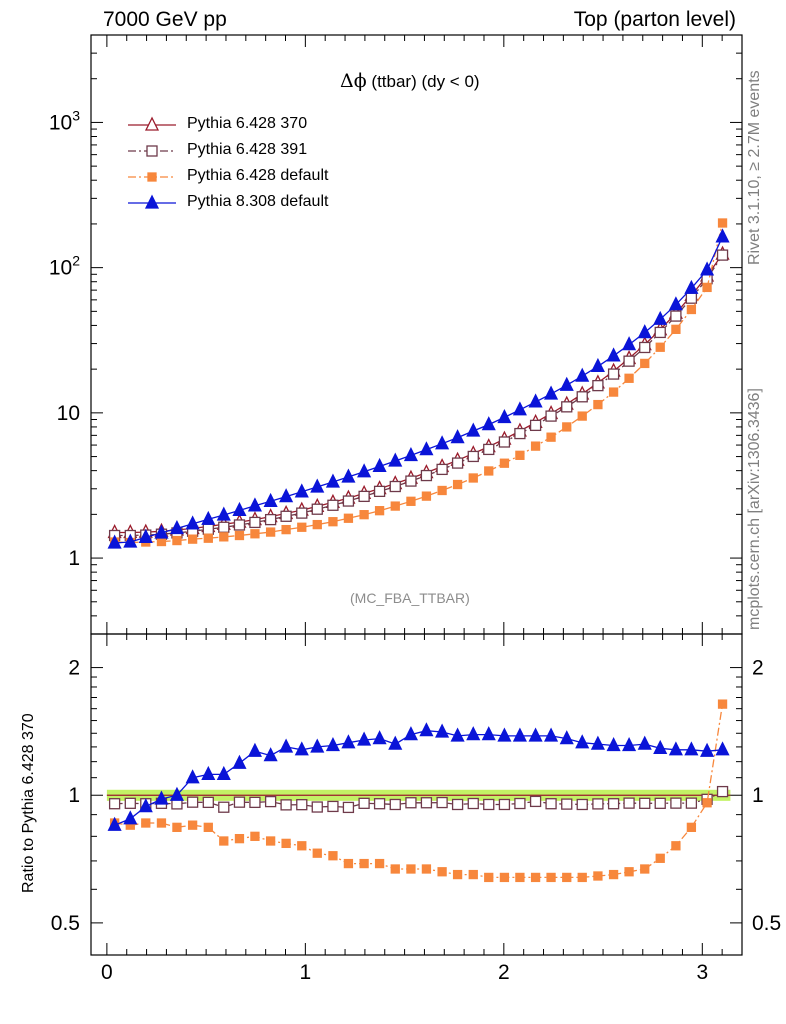 The image size is (786, 1024). I want to click on legend-label-p370: Pythia 6.428 370, so click(247, 123).